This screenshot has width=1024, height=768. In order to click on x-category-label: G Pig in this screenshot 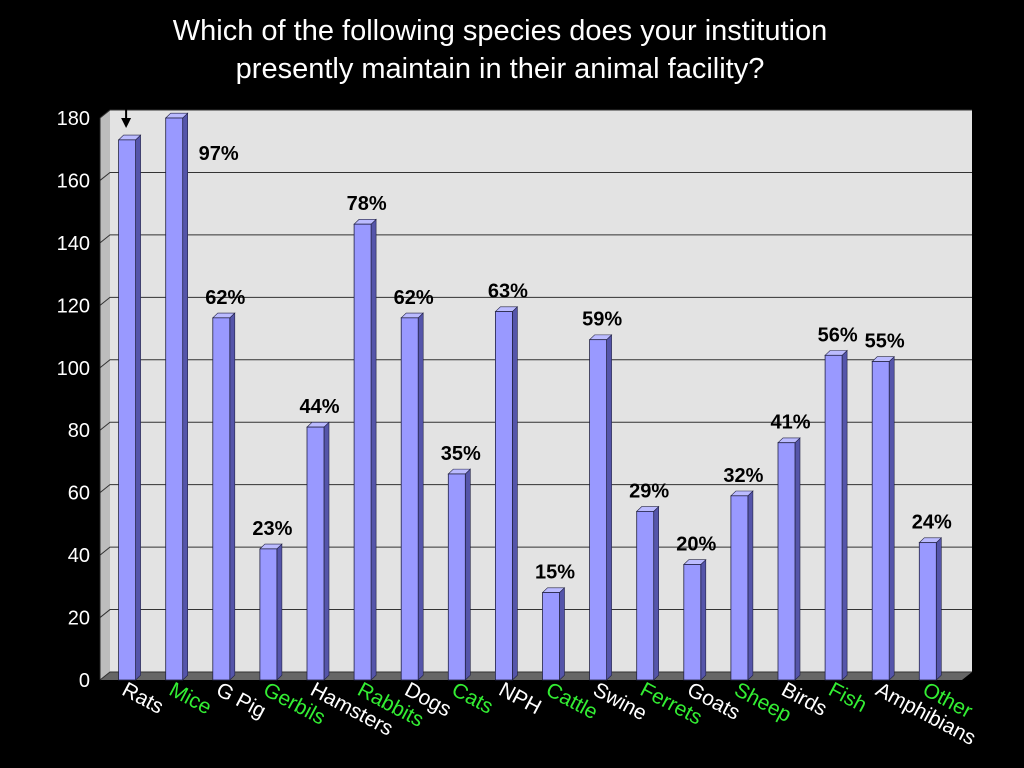, I will do `click(240, 700)`.